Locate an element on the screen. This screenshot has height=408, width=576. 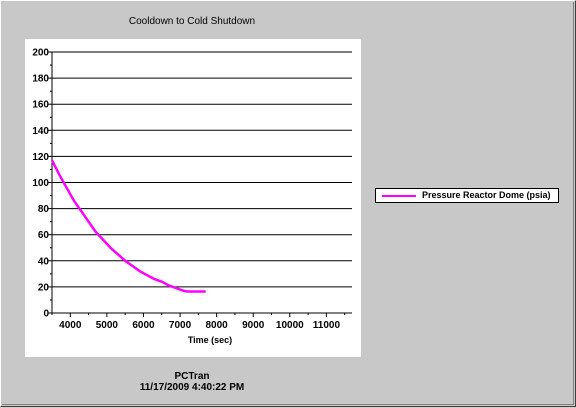
legend-swatch-pressure is located at coordinates (399, 196).